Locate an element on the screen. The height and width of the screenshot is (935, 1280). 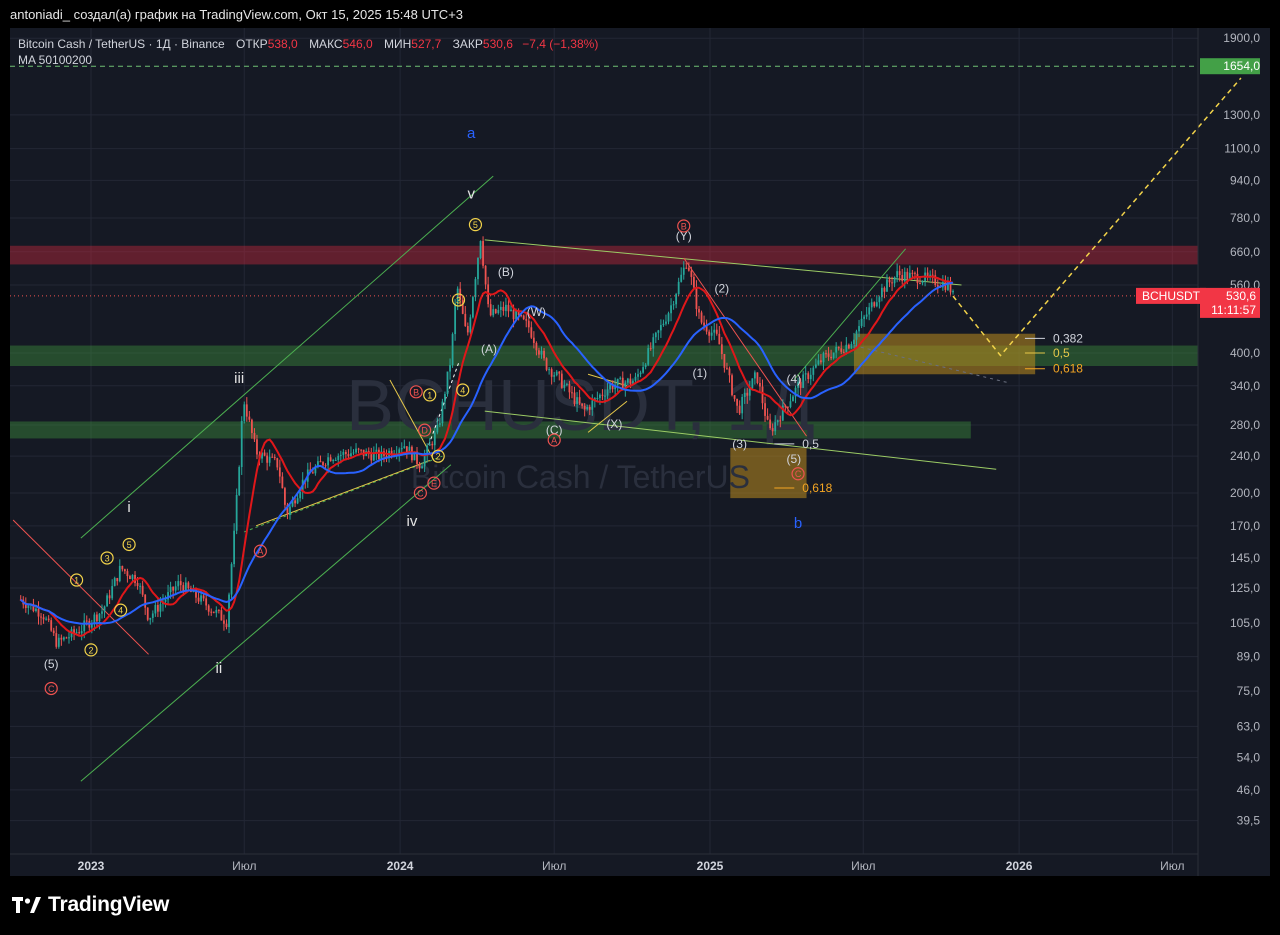
wave-circle-2: 2 is located at coordinates (90, 650).